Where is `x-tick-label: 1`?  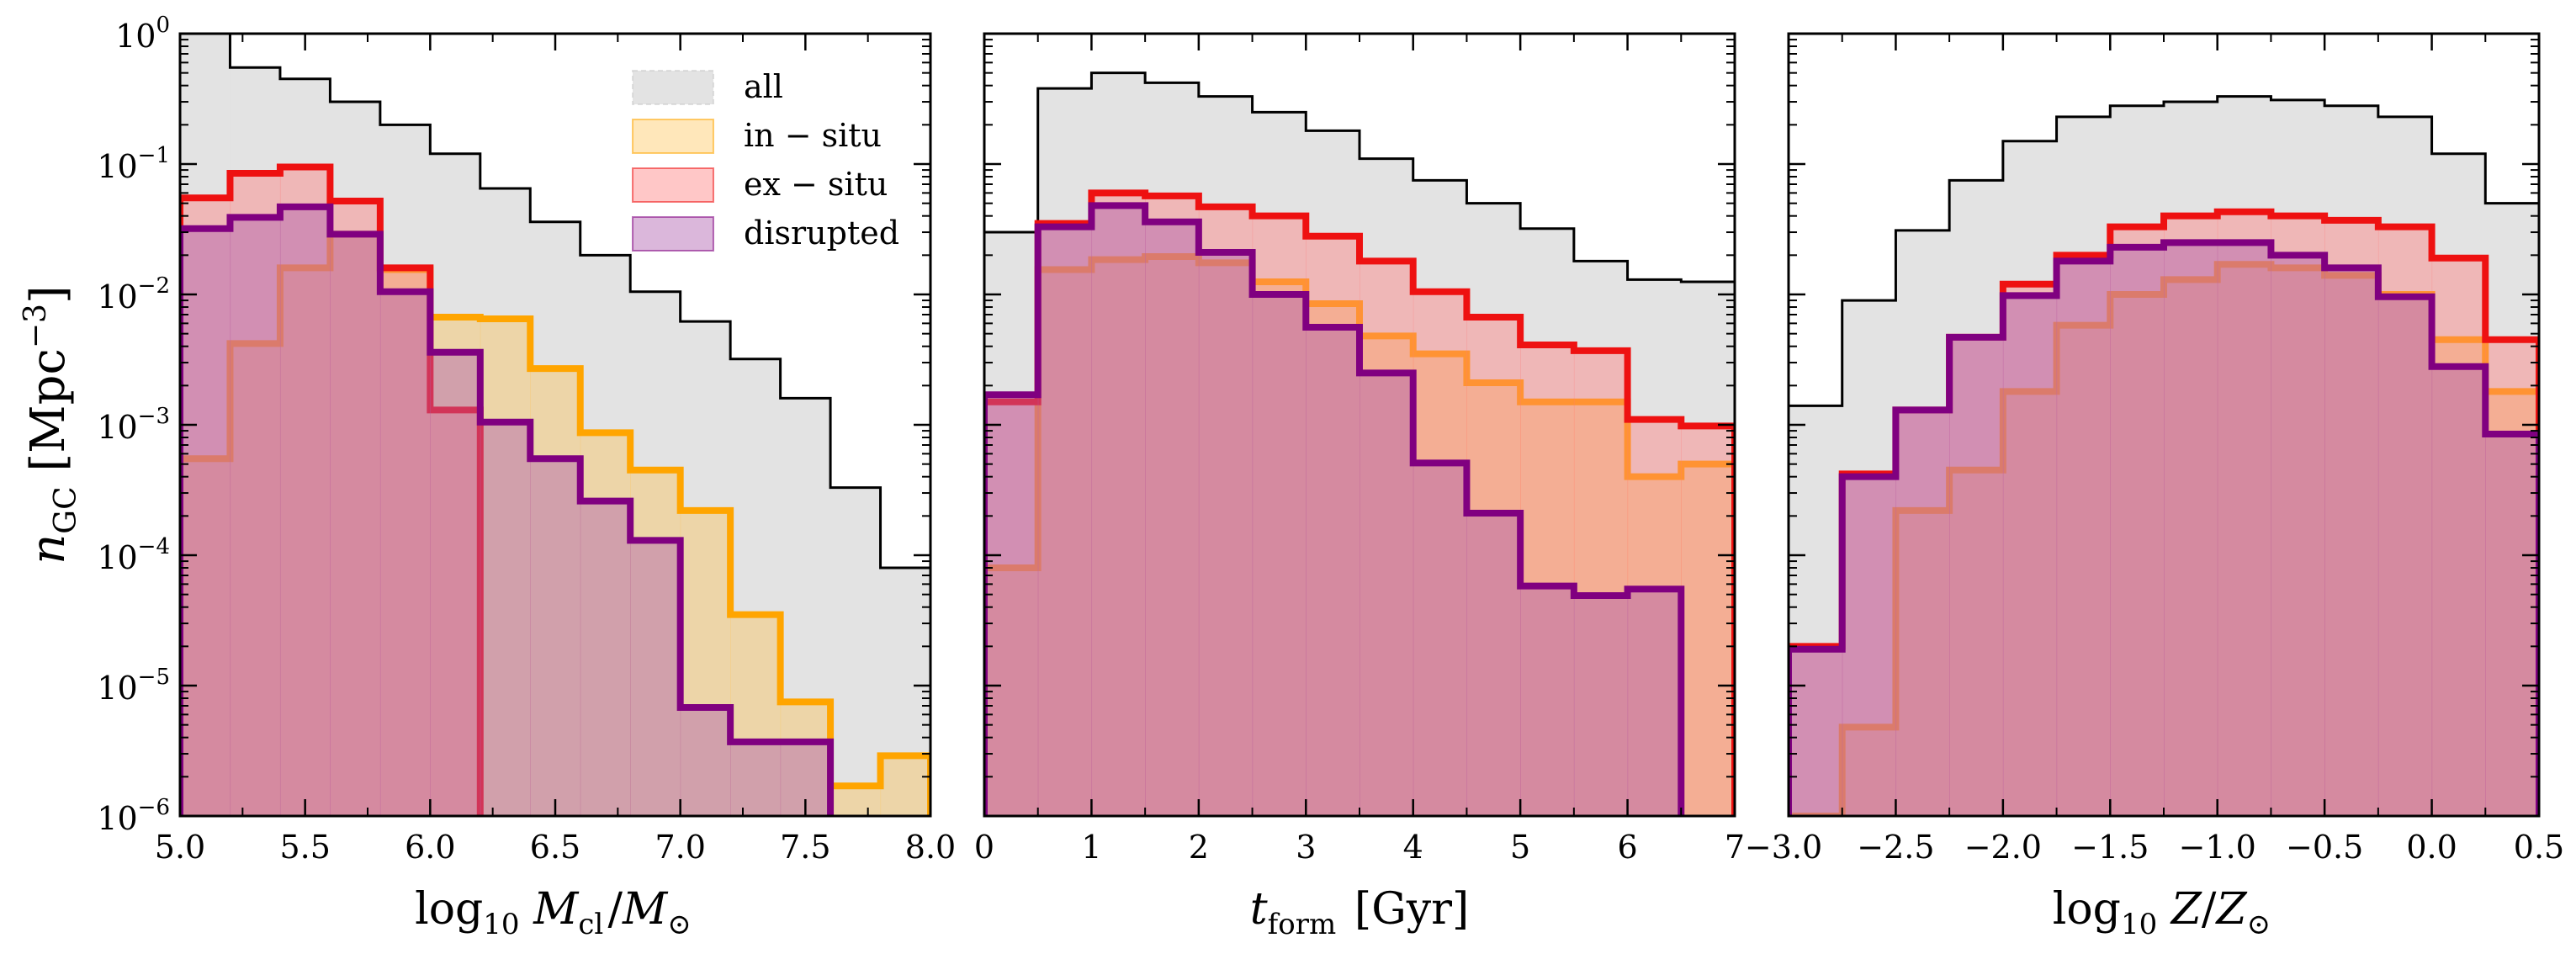 x-tick-label: 1 is located at coordinates (1091, 847).